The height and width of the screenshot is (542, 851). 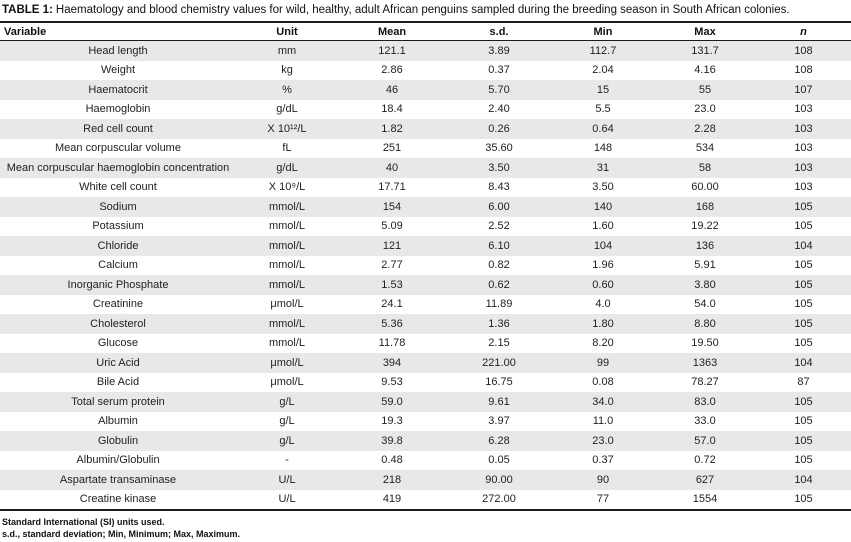 What do you see at coordinates (603, 460) in the screenshot?
I see `cell-min: 0.37` at bounding box center [603, 460].